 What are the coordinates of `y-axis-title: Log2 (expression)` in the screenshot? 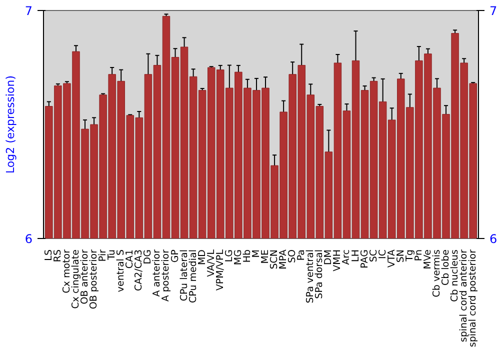 It's located at (10, 124).